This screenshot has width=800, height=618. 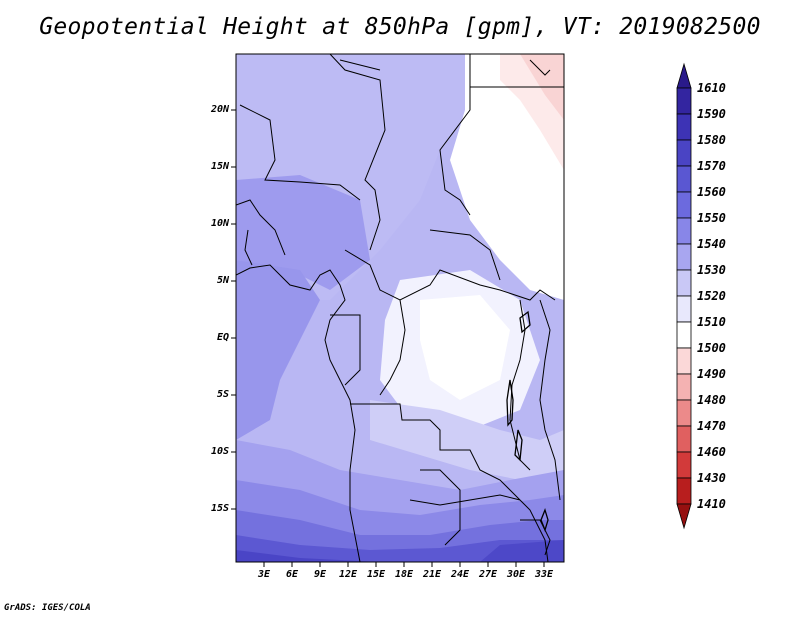 What do you see at coordinates (711, 270) in the screenshot?
I see `colorbar-label: 1530` at bounding box center [711, 270].